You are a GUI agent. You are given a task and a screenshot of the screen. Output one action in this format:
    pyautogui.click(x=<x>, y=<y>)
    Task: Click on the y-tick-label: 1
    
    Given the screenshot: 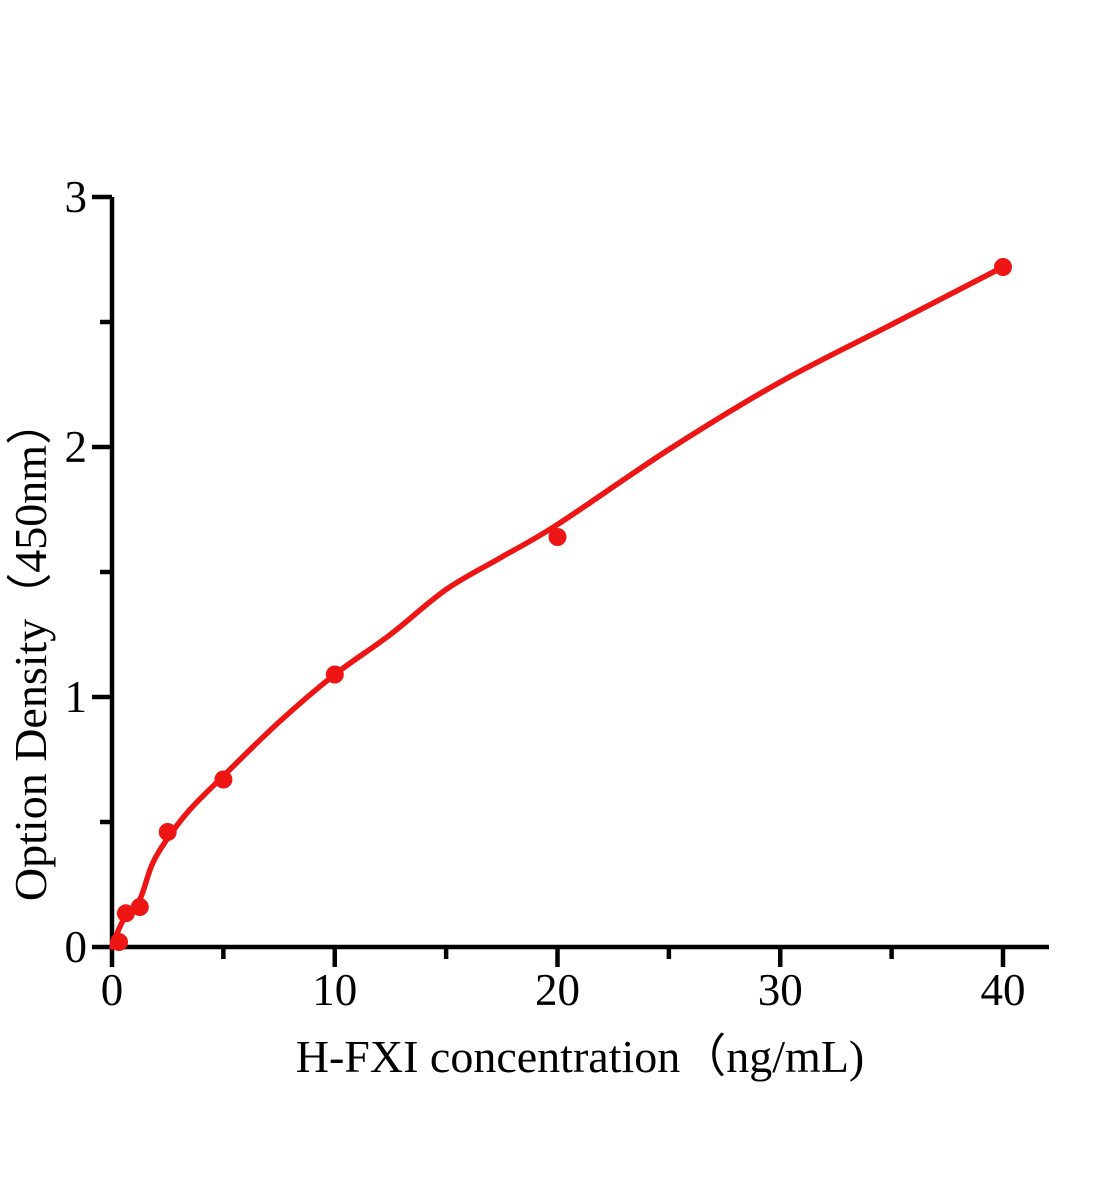 What is the action you would take?
    pyautogui.click(x=76, y=697)
    